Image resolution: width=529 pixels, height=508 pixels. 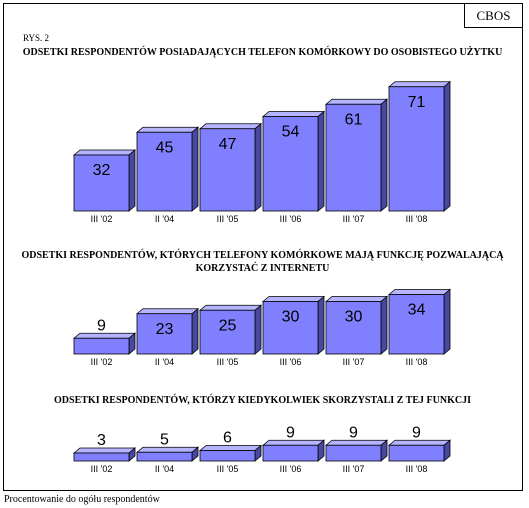 I want to click on figure-label: RYS. 2, so click(x=36, y=38).